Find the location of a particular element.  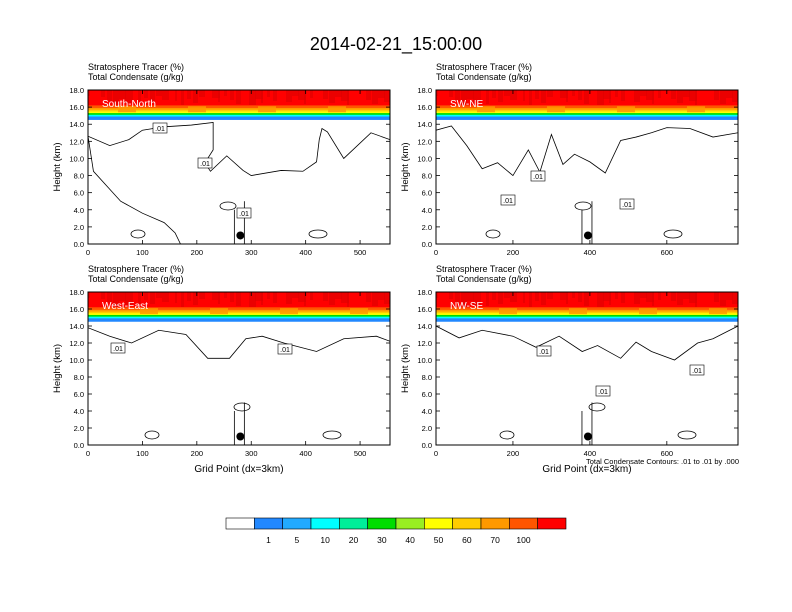

location-marker is located at coordinates (587, 436).